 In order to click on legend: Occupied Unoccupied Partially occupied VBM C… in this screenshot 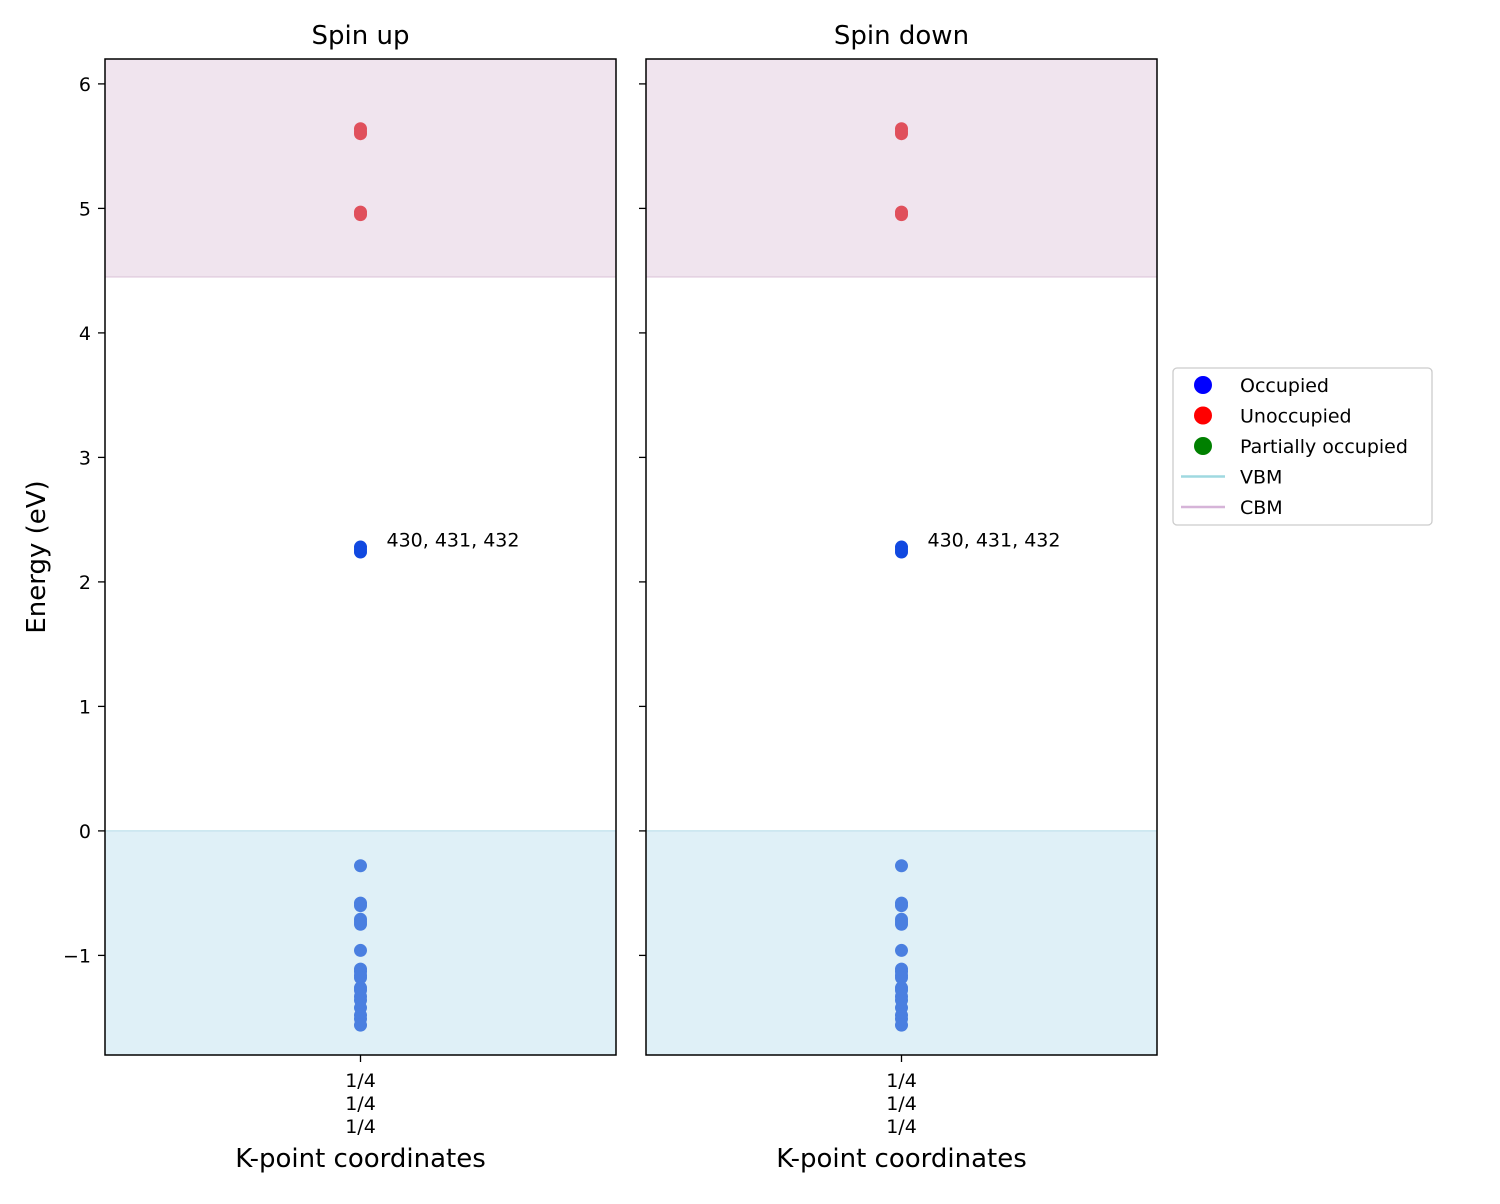, I will do `click(1302, 446)`.